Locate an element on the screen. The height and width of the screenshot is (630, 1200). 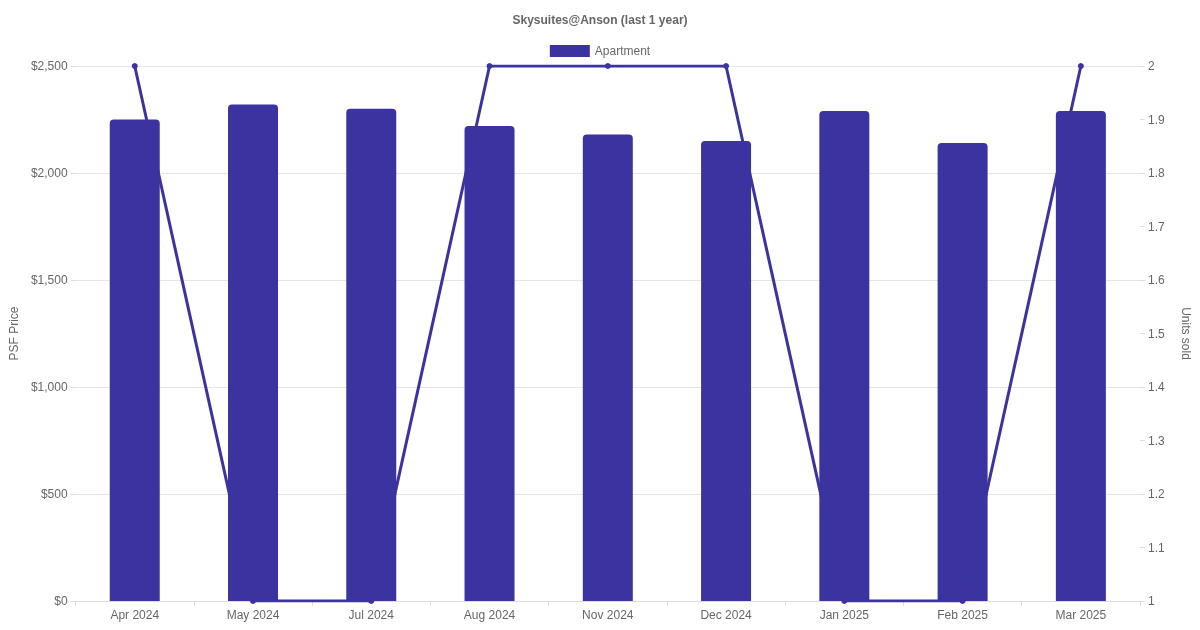
x-tick-label: Nov 2024 is located at coordinates (608, 615).